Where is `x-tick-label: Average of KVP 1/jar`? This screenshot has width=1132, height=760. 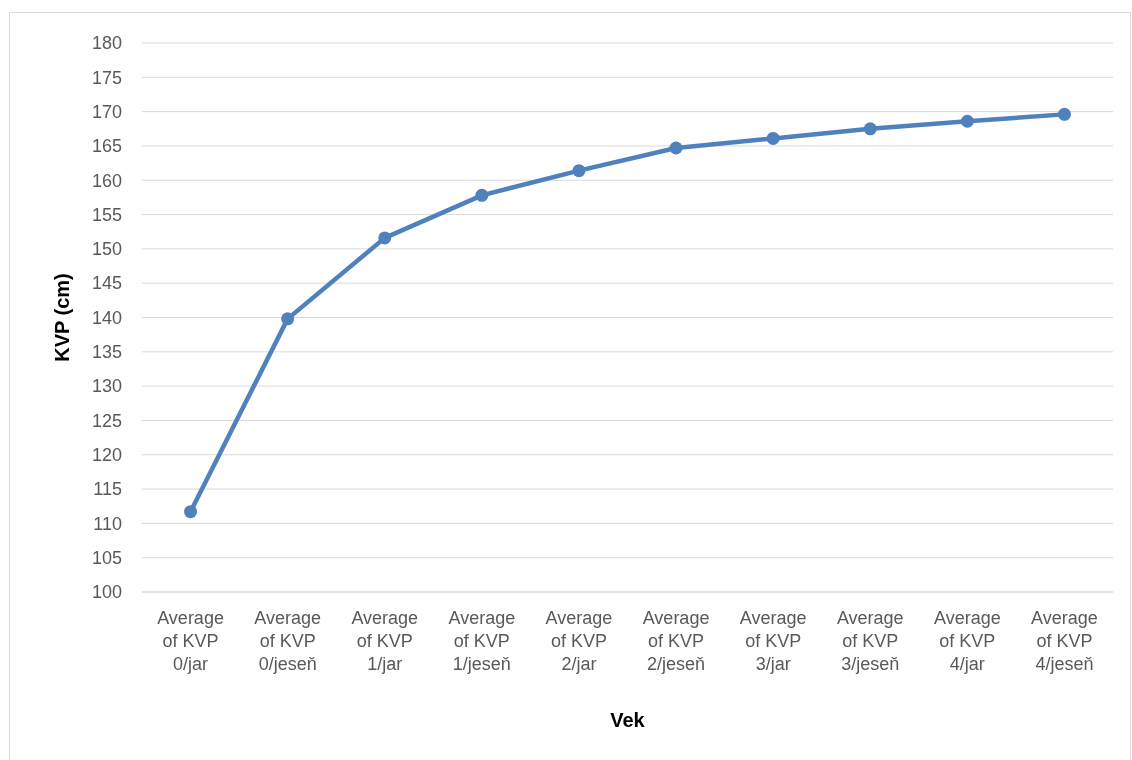
x-tick-label: Average of KVP 1/jar is located at coordinates (385, 641).